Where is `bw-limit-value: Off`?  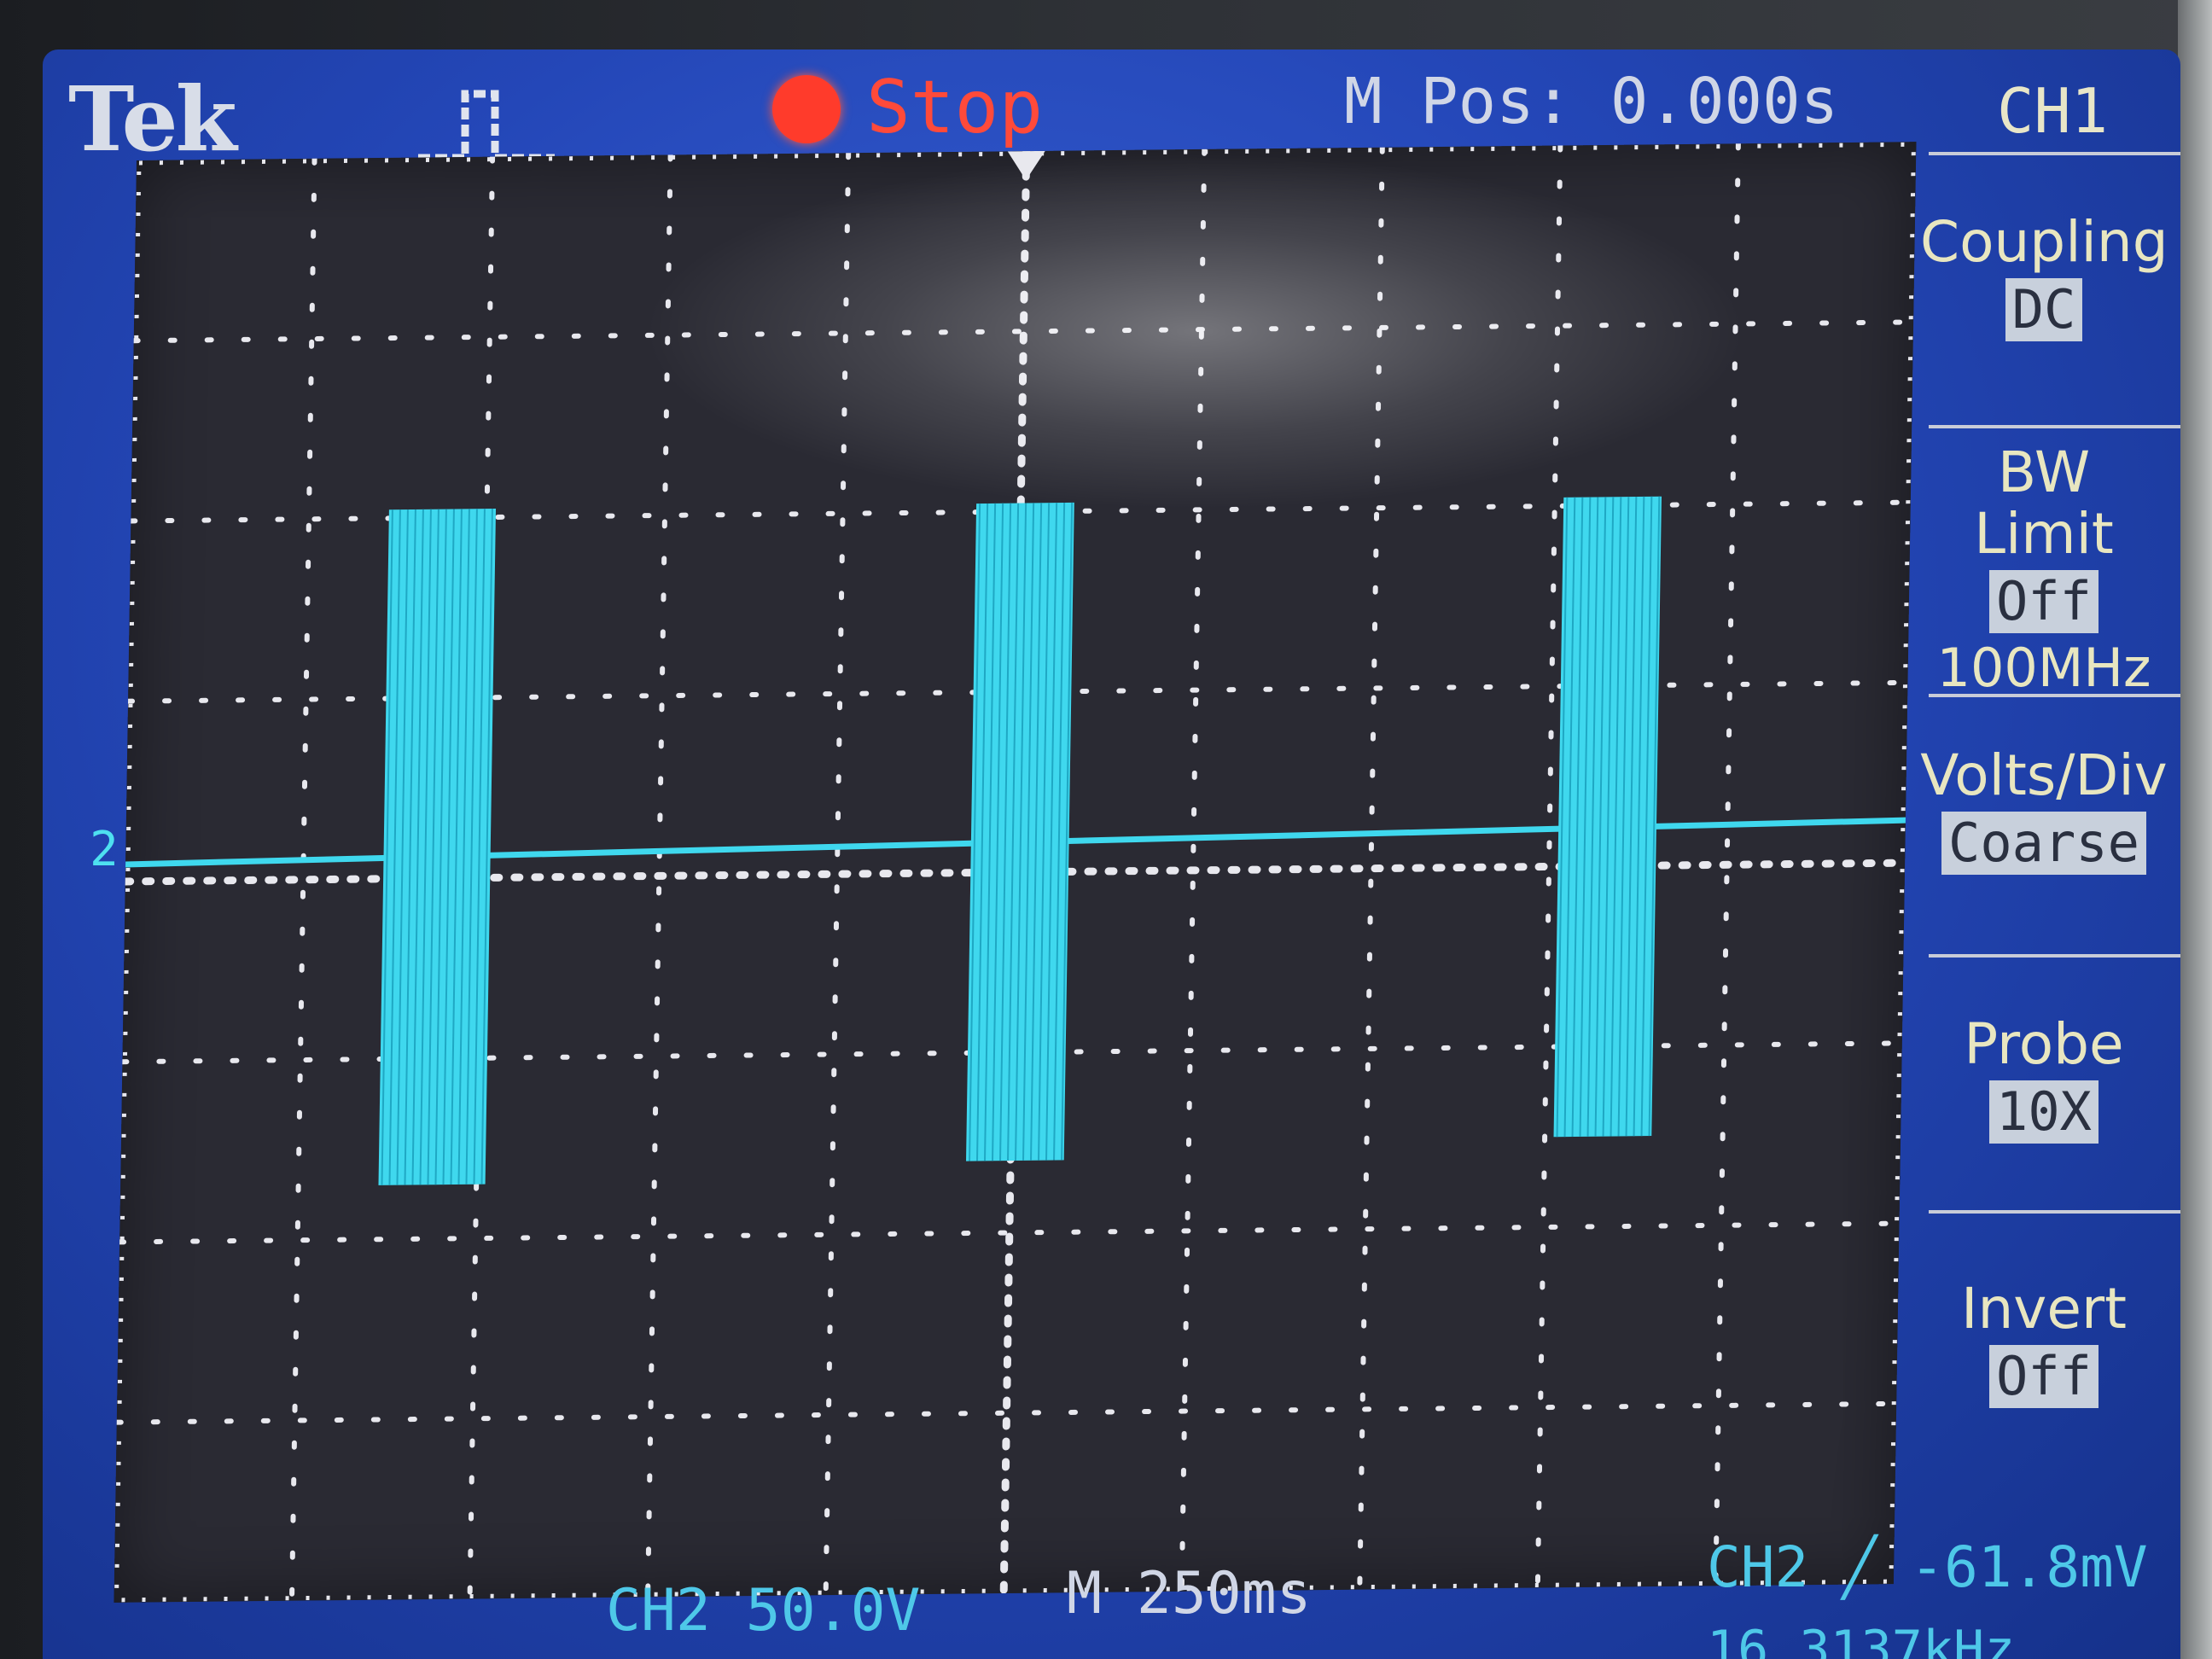
bw-limit-value: Off is located at coordinates (2043, 601).